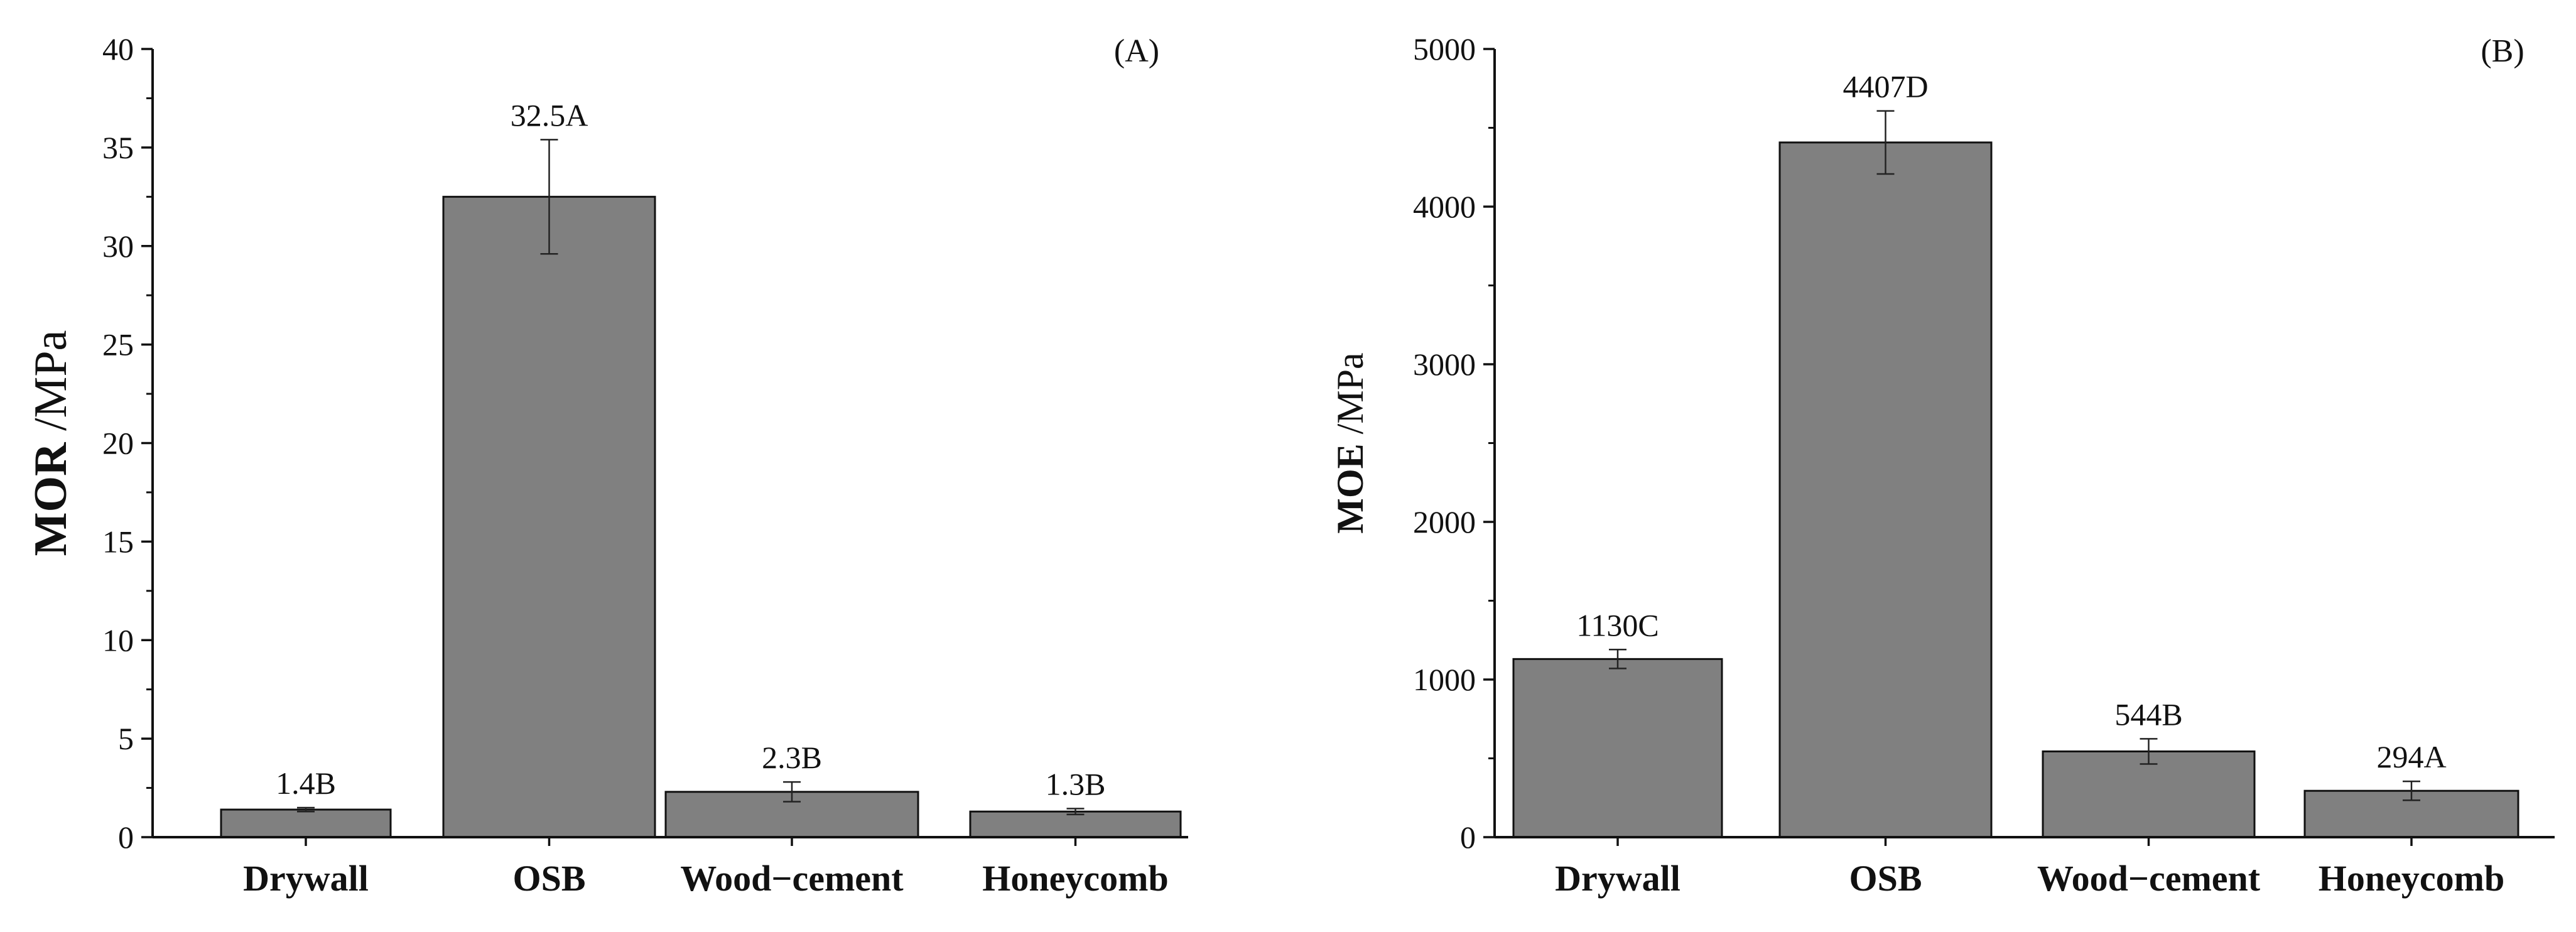  I want to click on data-label-2: 544B, so click(2148, 714).